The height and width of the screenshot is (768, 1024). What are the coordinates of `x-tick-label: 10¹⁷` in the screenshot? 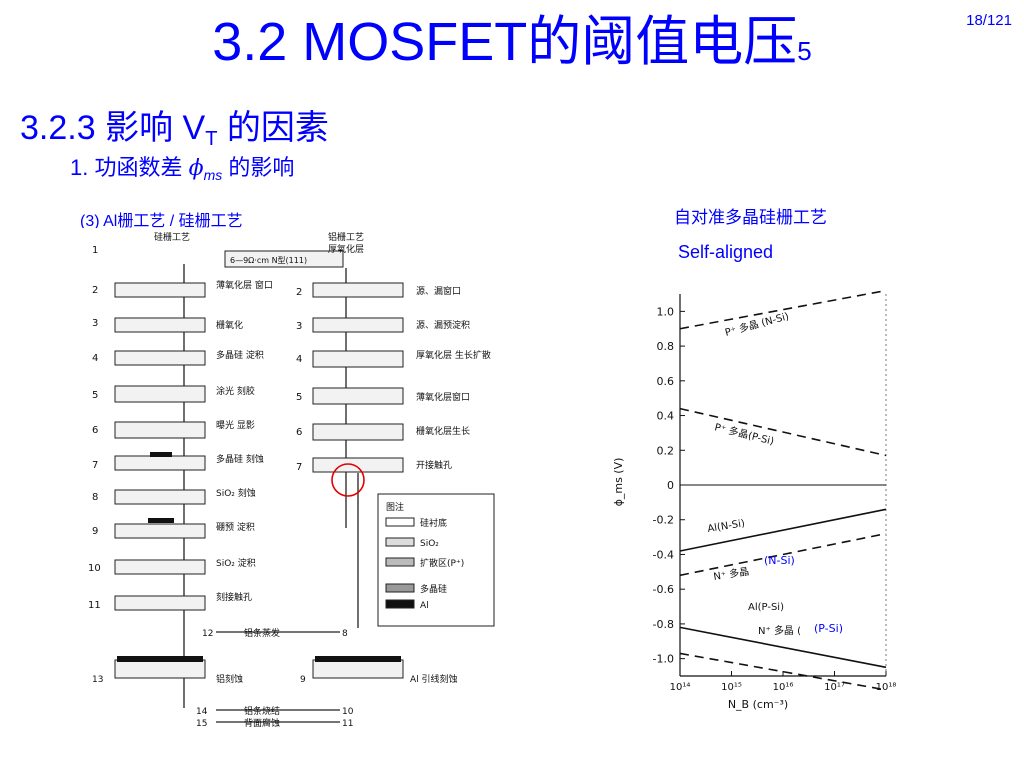 It's located at (834, 687).